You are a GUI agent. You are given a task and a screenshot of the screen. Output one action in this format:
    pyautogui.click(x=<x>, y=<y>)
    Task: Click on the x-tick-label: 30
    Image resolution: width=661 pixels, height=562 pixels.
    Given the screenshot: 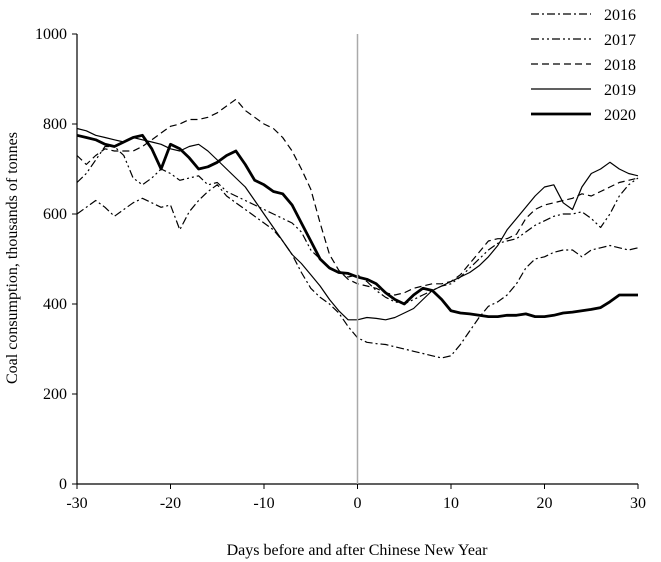 What is the action you would take?
    pyautogui.click(x=638, y=503)
    